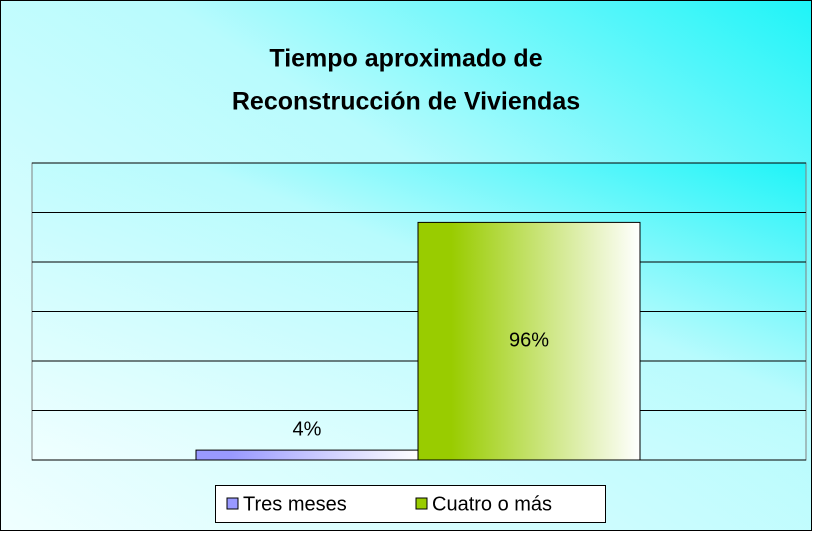 This screenshot has height=537, width=813. I want to click on chart-title: Reconstrucción de Viviendas, so click(406, 102).